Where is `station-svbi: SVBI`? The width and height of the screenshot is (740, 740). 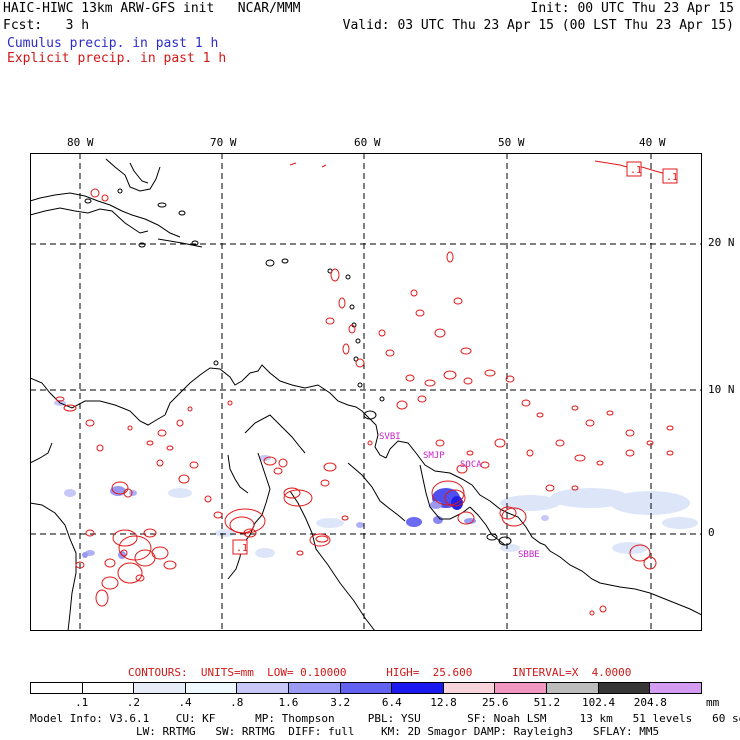
station-svbi: SVBI is located at coordinates (390, 437).